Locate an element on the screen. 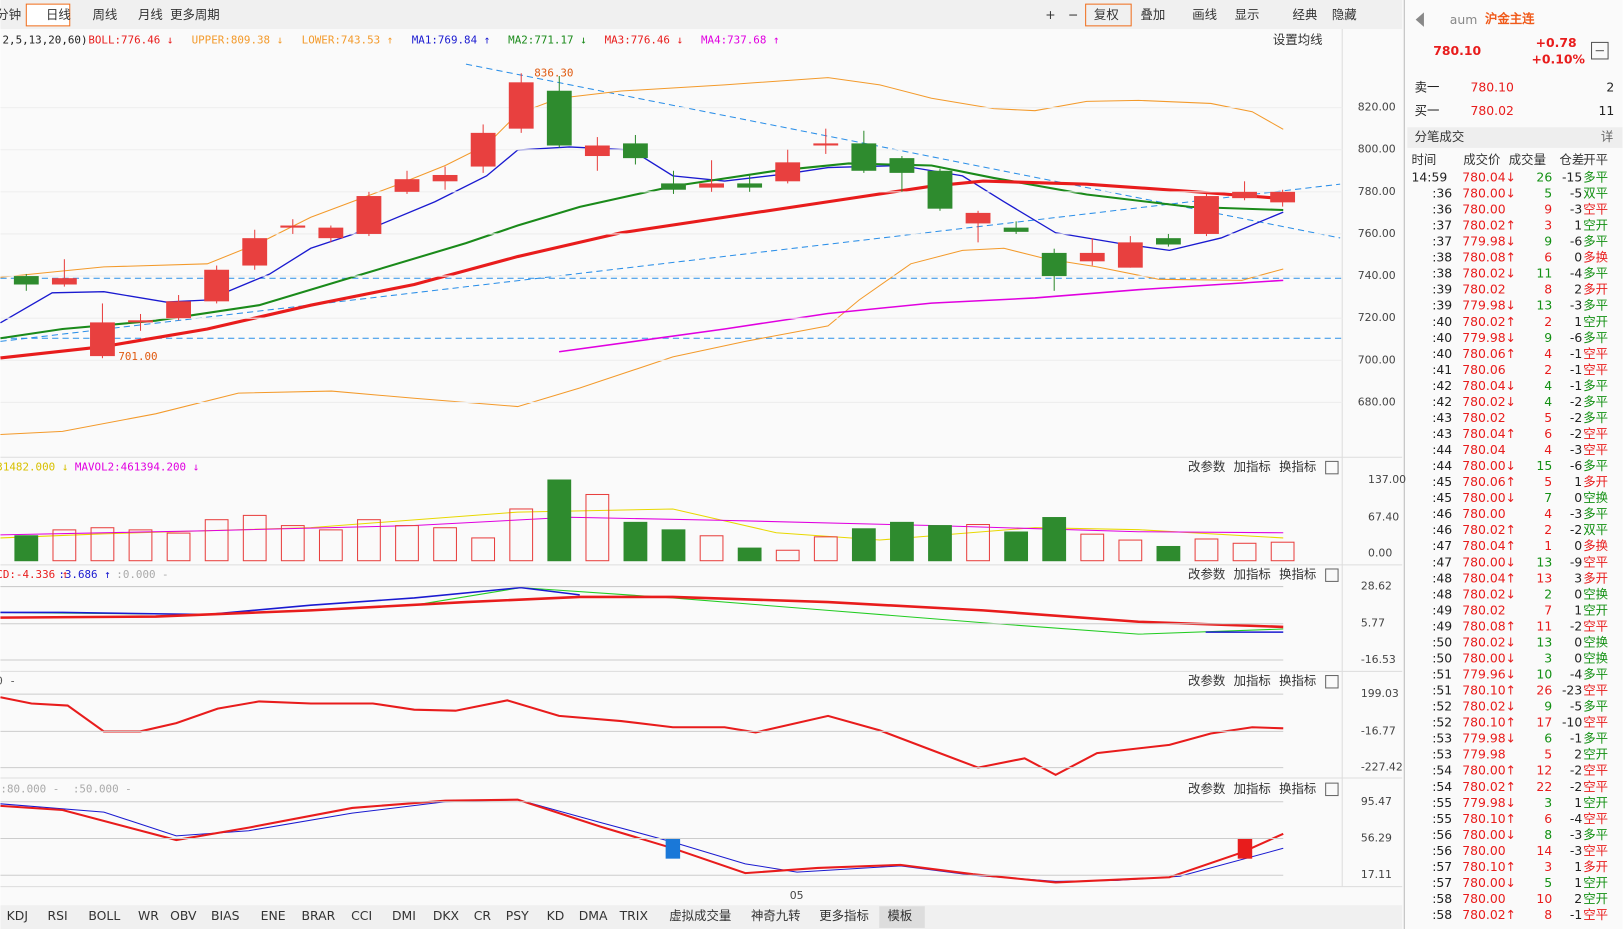 This screenshot has width=1623, height=929. tool-button: 叠加 is located at coordinates (1152, 14).